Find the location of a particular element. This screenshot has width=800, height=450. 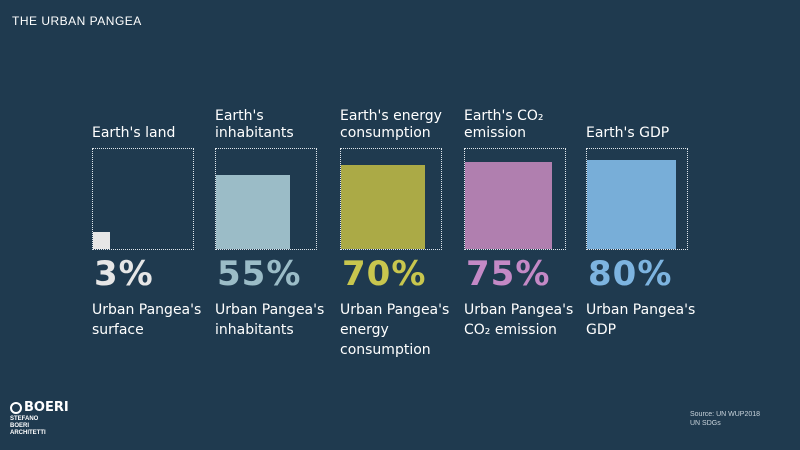

value-label: 55% is located at coordinates (259, 274).